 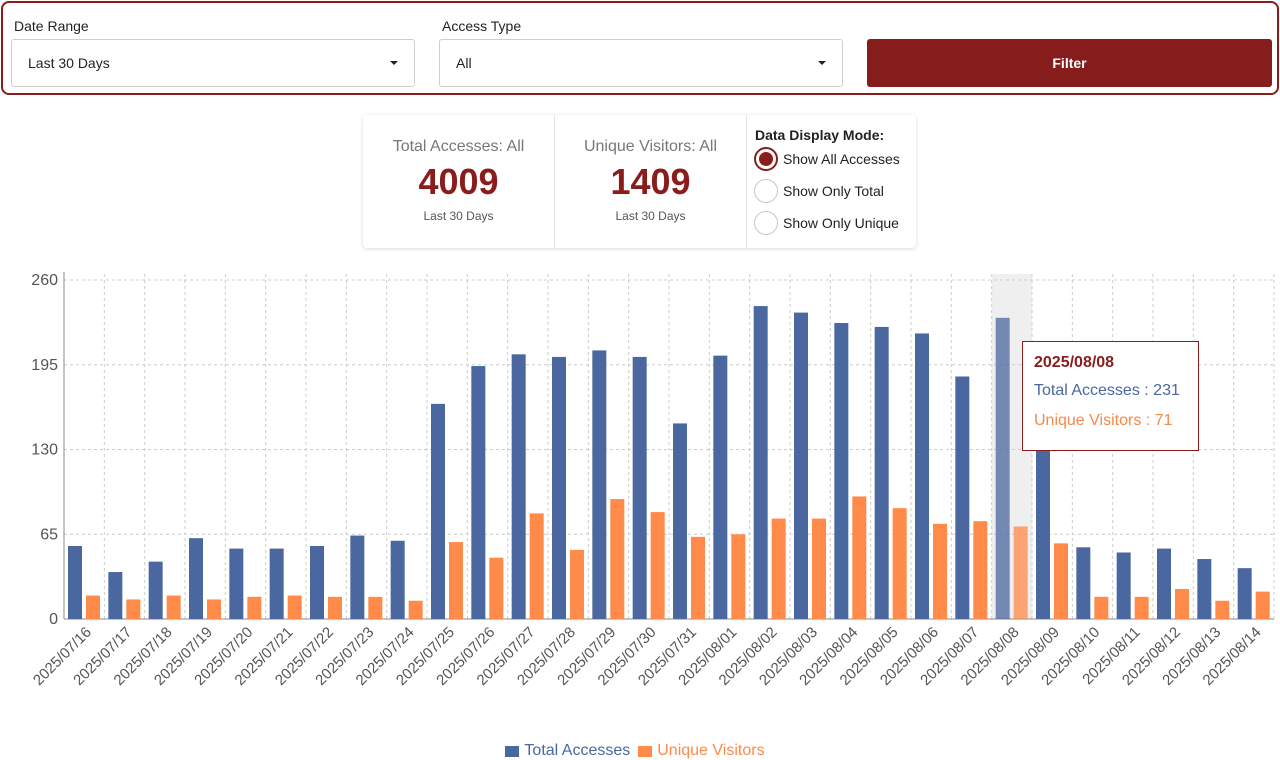 I want to click on total-accesses-value: 4009, so click(x=458, y=181).